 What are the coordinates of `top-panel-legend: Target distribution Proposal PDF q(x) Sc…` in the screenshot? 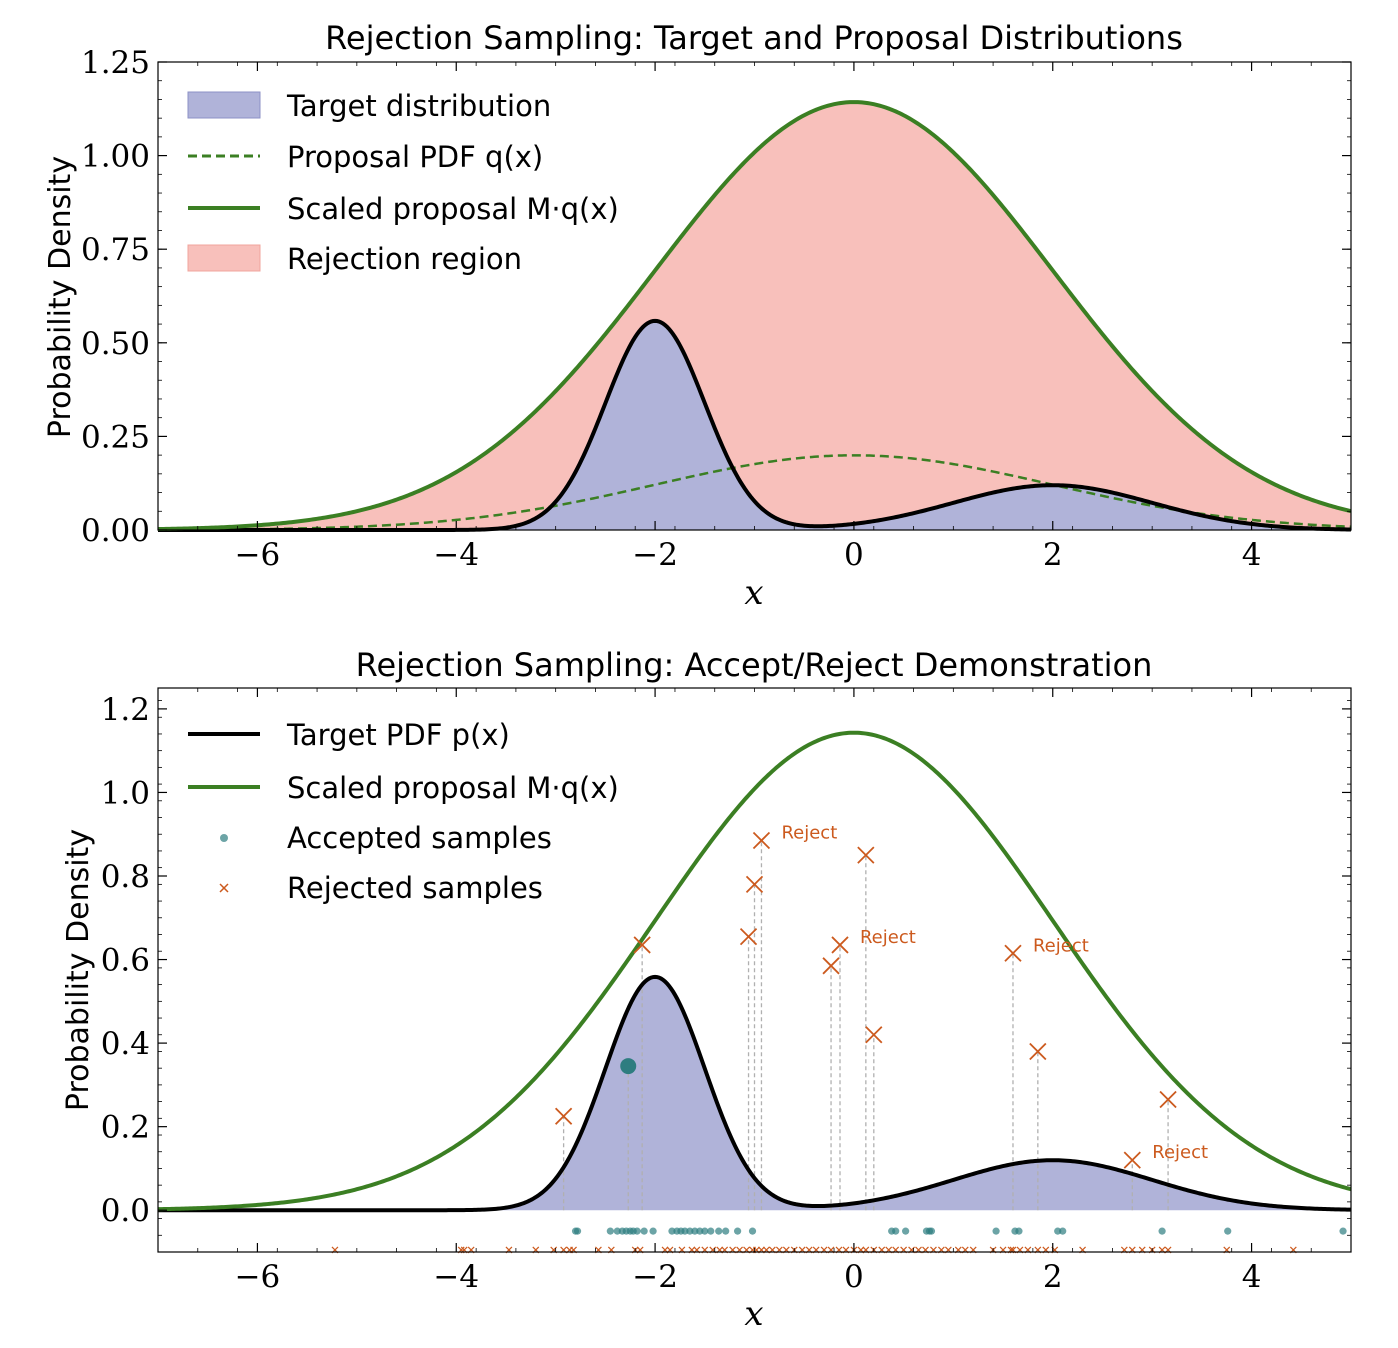 It's located at (403, 182).